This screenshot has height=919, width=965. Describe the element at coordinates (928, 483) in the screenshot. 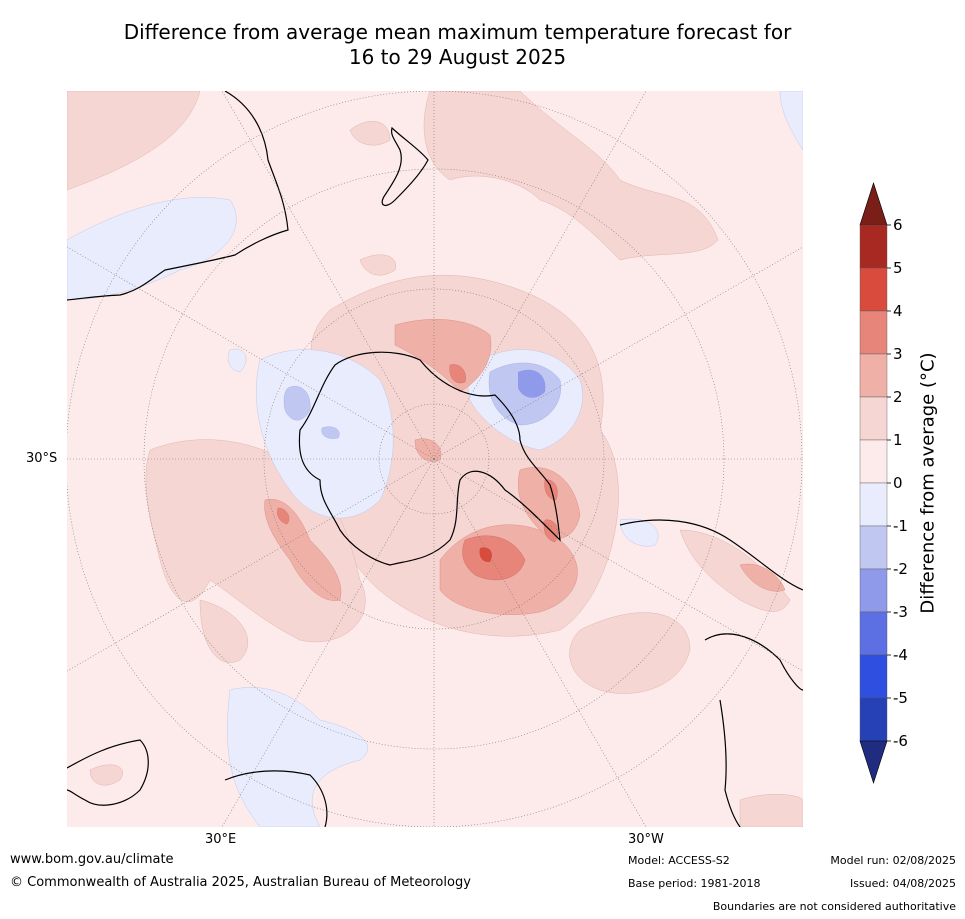

I see `colorbar-label: Difference from average (°C)` at that location.